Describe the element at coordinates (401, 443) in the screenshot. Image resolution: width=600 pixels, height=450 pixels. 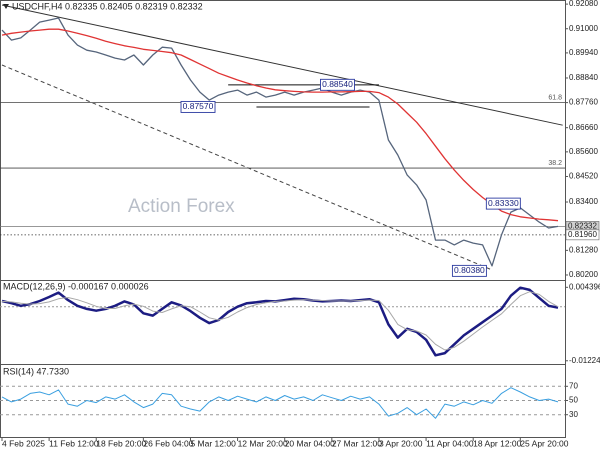
I see `x-tick-label: 3 Apr 20:00` at that location.